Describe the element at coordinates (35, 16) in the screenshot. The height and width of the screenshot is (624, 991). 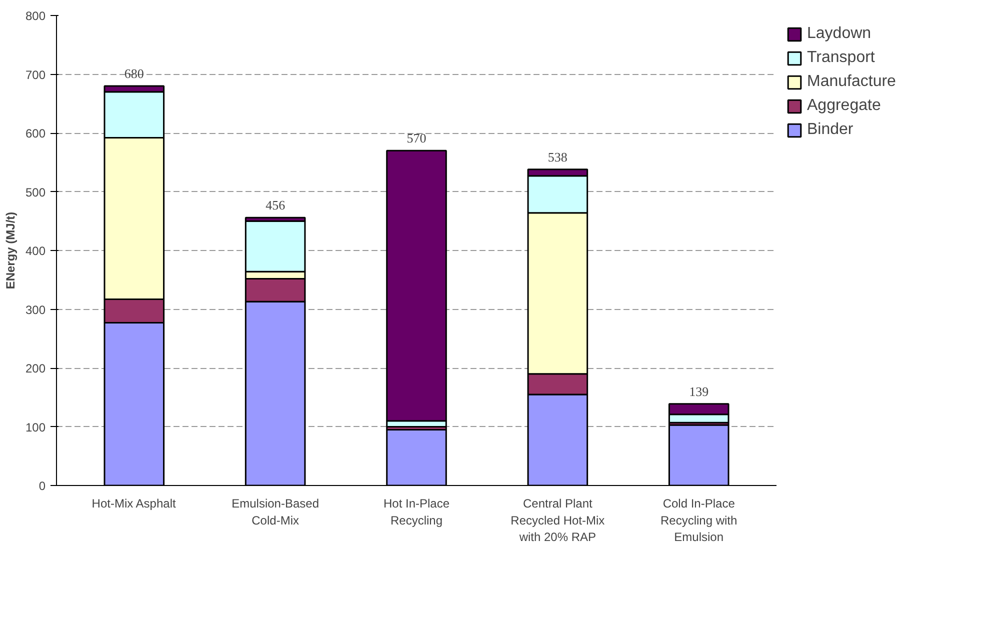
I see `y-tick-label: 800` at that location.